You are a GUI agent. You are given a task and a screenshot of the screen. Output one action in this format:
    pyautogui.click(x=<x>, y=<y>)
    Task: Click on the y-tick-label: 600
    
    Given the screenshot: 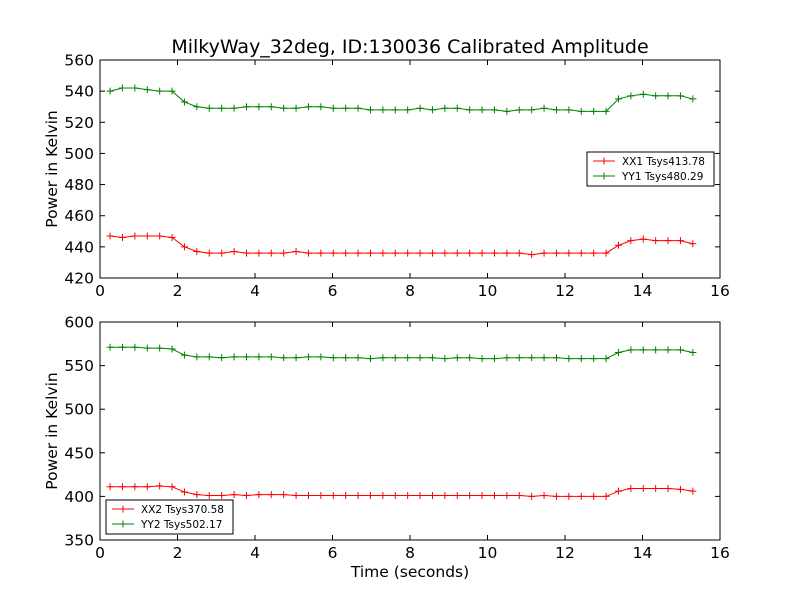 What is the action you would take?
    pyautogui.click(x=79, y=323)
    